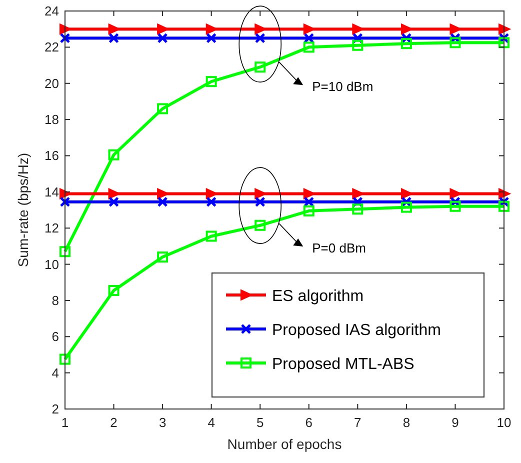  I want to click on annotation: P=10 dBm, so click(343, 86).